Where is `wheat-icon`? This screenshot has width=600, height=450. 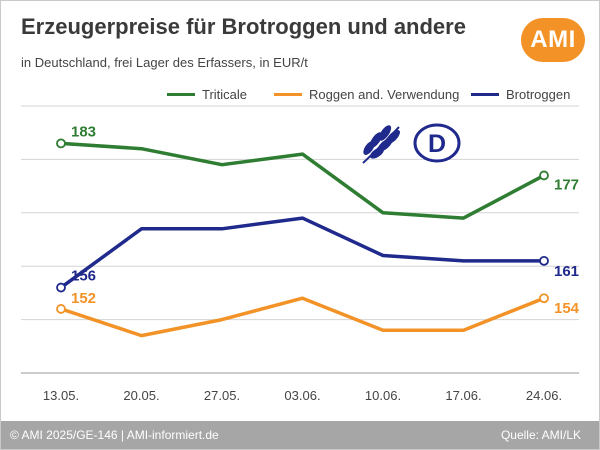
wheat-icon is located at coordinates (381, 144).